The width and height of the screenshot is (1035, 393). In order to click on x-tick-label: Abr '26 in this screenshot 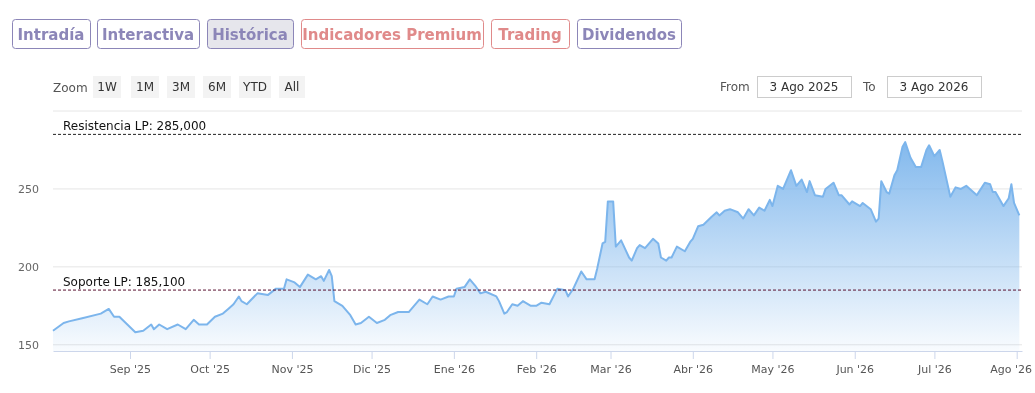, I will do `click(693, 369)`.